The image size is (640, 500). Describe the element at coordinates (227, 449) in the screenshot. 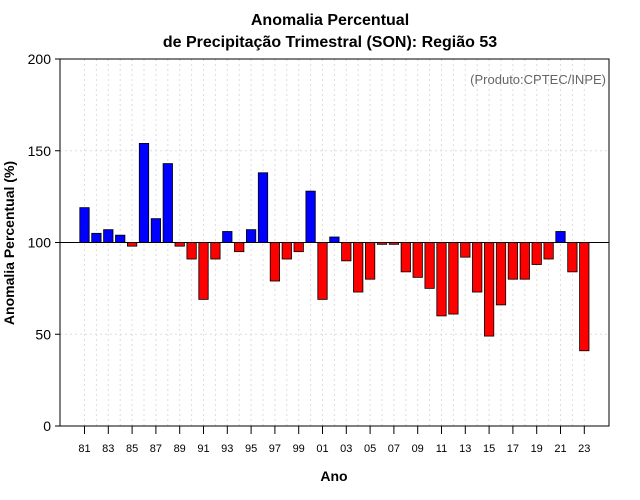

I see `x-tick-label: 93` at that location.